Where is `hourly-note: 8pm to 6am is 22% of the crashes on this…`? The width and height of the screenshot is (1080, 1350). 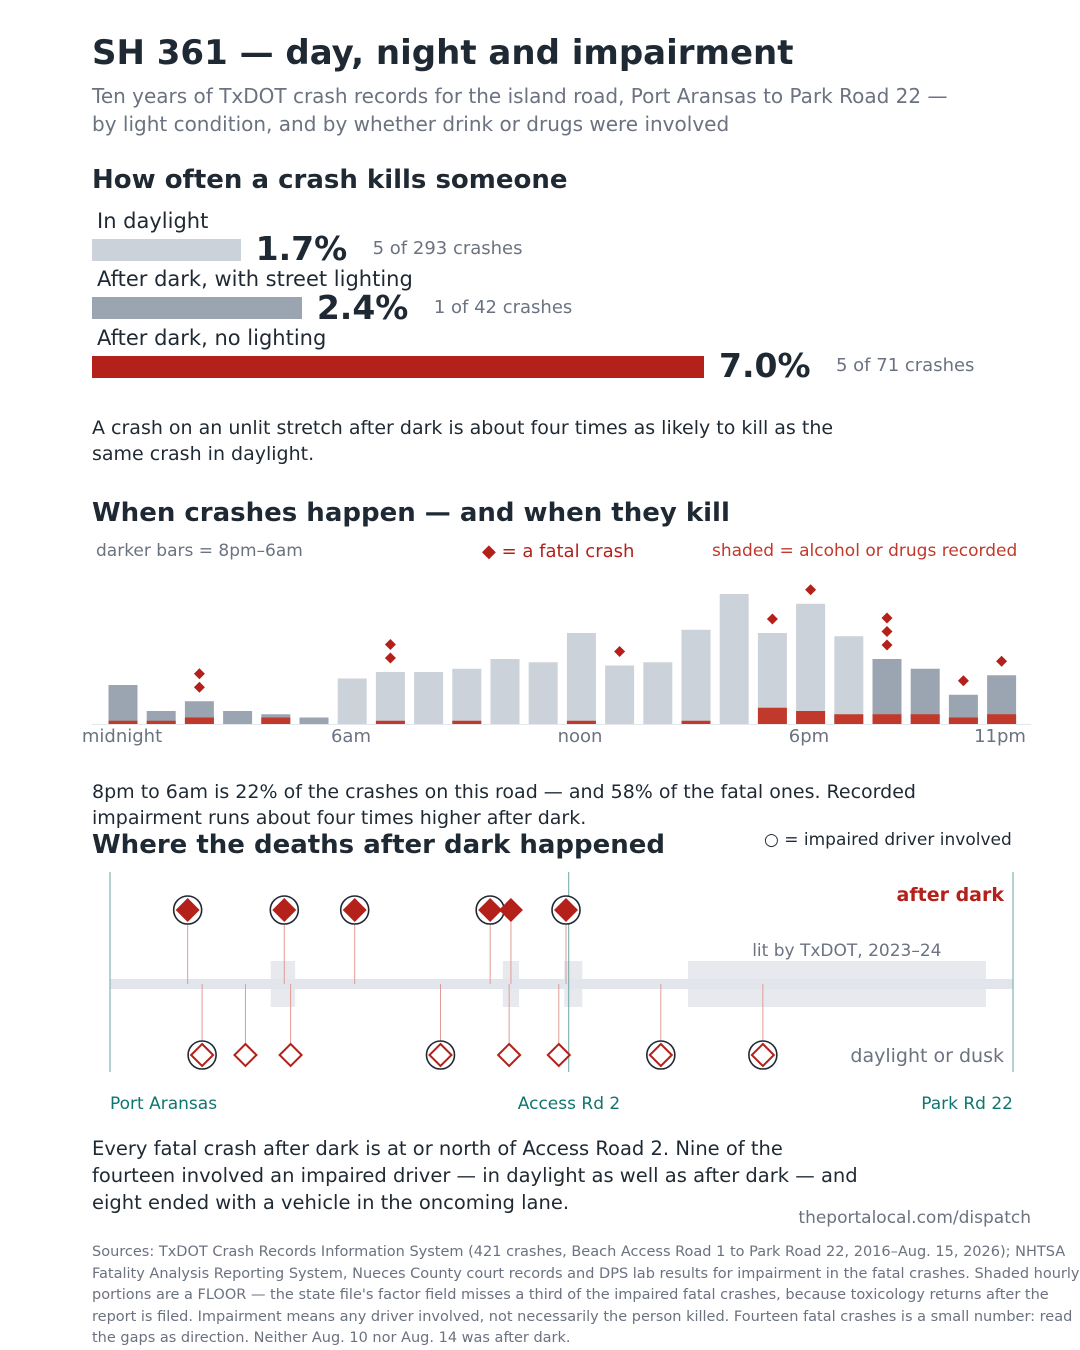
hourly-note: 8pm to 6am is 22% of the crashes on this… is located at coordinates (504, 805).